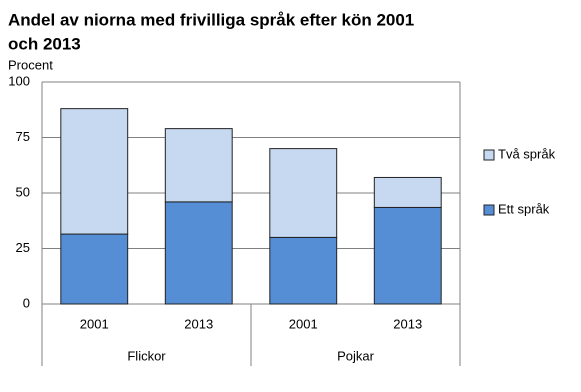 The width and height of the screenshot is (581, 392). Describe the element at coordinates (19, 80) in the screenshot. I see `y-tick-label: 100` at that location.